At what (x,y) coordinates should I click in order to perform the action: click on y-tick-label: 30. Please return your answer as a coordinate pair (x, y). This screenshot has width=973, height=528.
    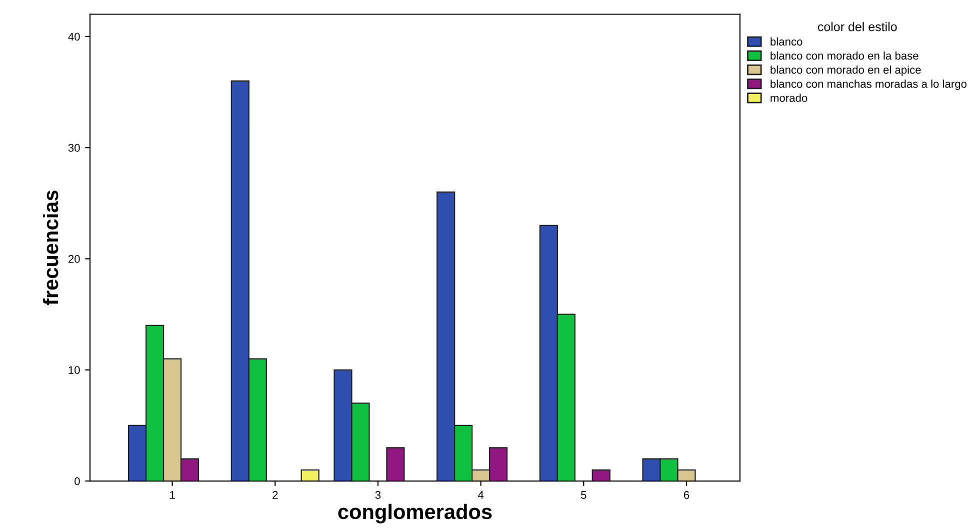
    Looking at the image, I should click on (74, 148).